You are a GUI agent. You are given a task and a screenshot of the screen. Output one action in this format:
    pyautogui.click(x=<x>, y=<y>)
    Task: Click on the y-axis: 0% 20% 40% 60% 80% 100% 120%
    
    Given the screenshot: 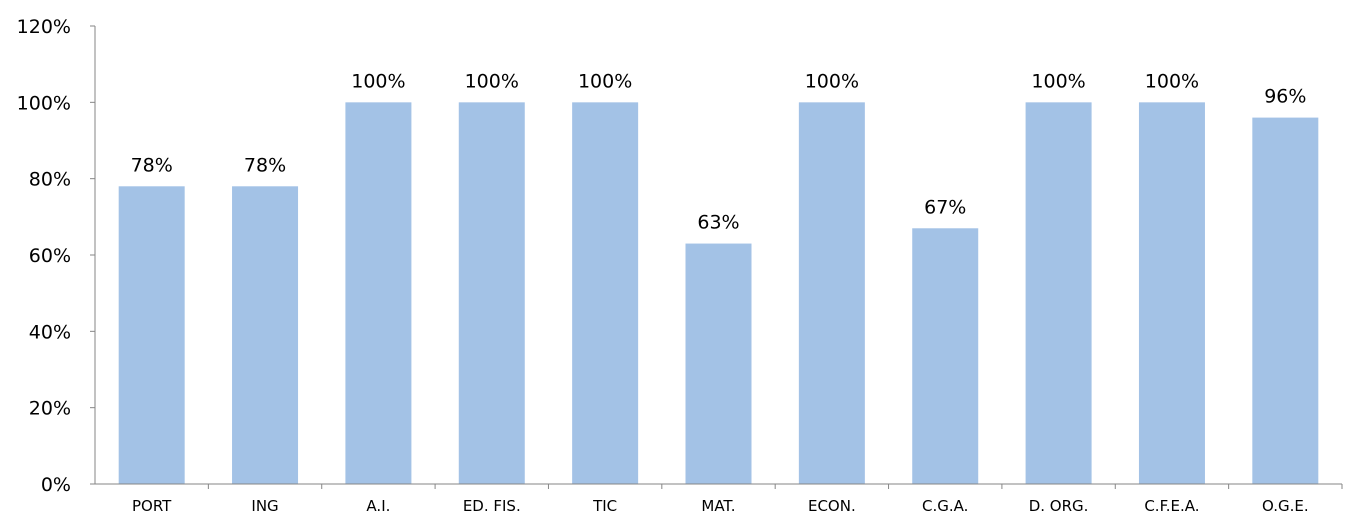 What is the action you would take?
    pyautogui.click(x=56, y=256)
    